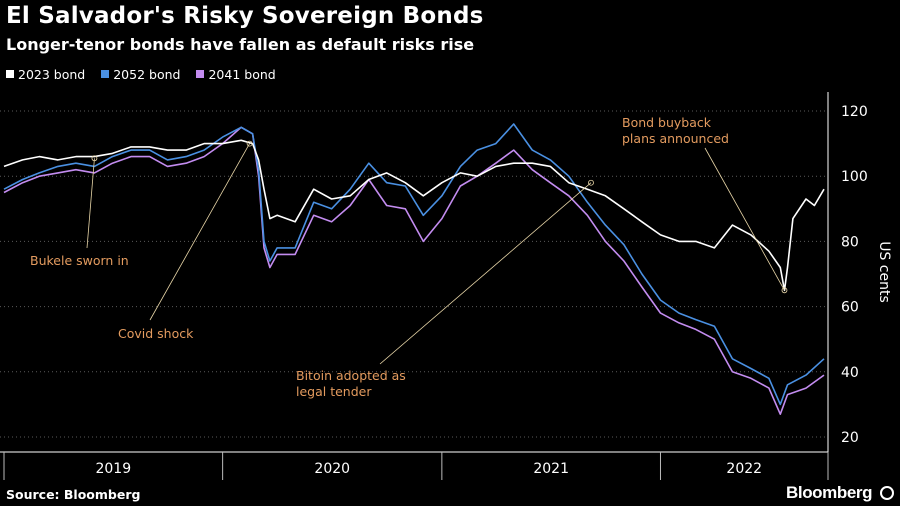  What do you see at coordinates (829, 492) in the screenshot?
I see `bloomberg-logo: Bloomberg` at bounding box center [829, 492].